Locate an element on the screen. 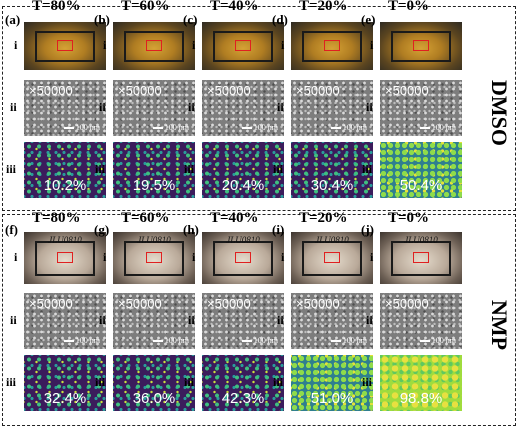 This screenshot has width=520, height=429. panel-letter: (e) is located at coordinates (368, 19).